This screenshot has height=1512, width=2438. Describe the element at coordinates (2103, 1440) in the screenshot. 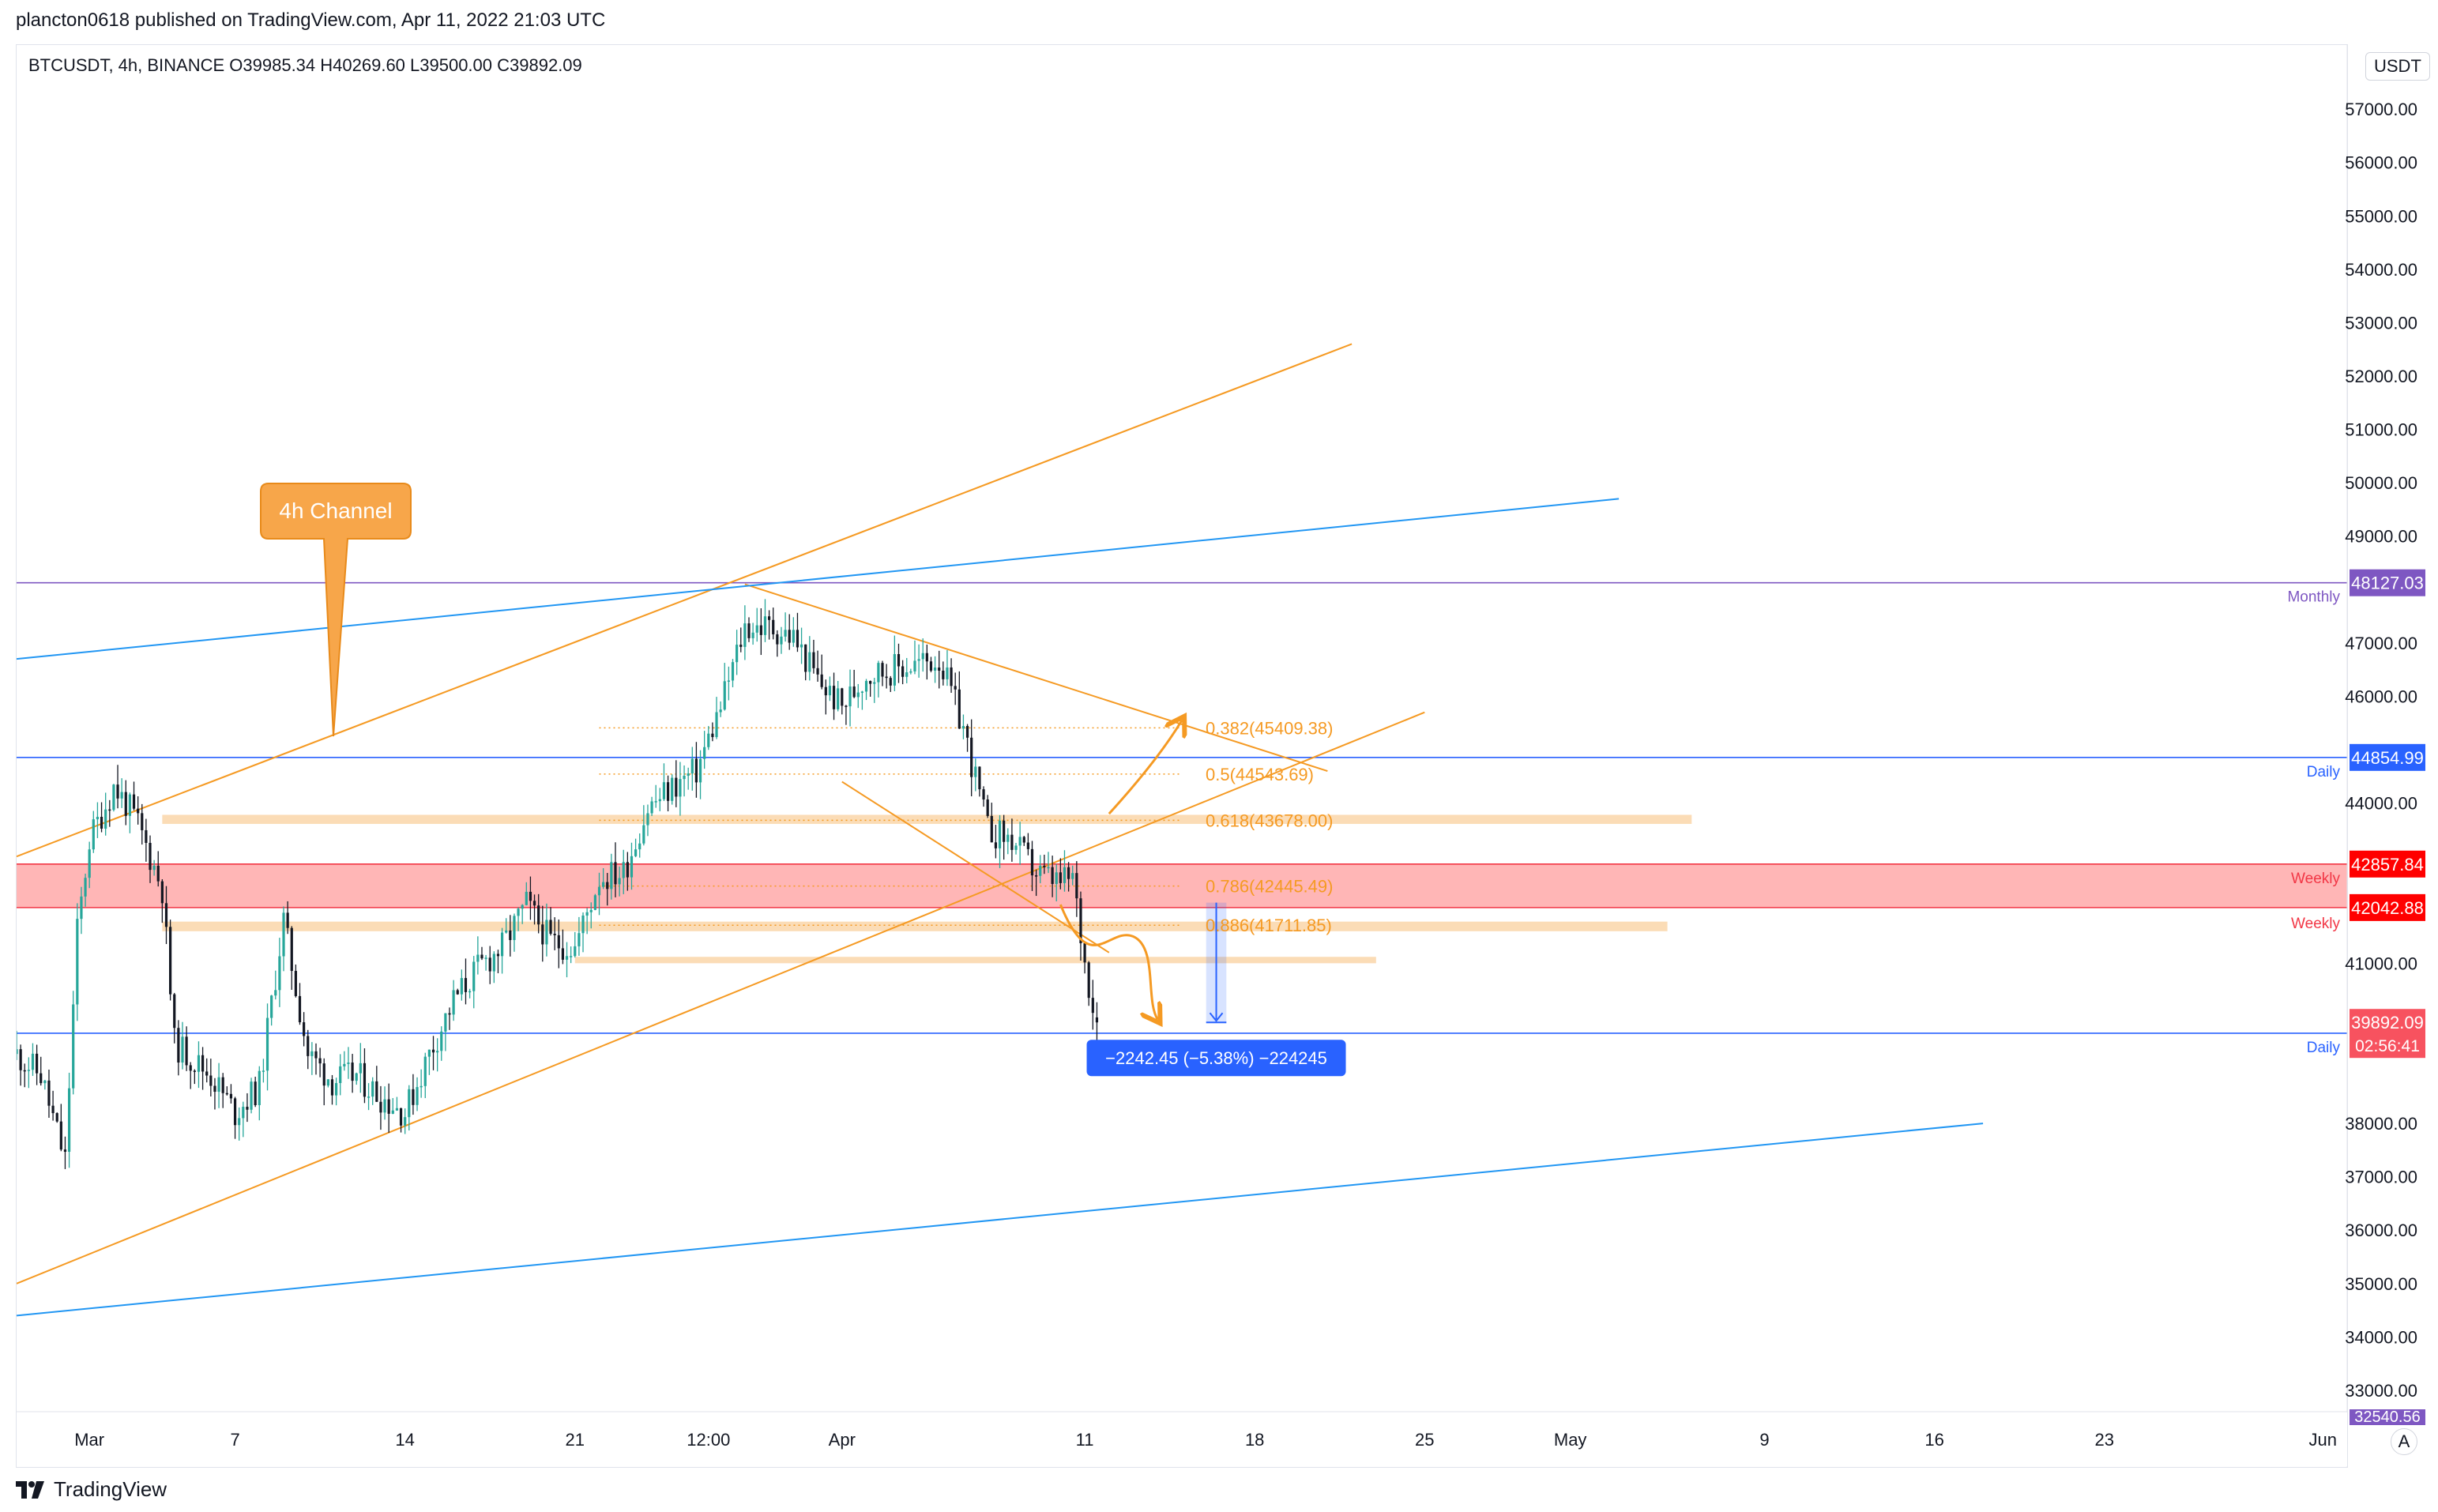

I see `x-tick-12: 23` at that location.